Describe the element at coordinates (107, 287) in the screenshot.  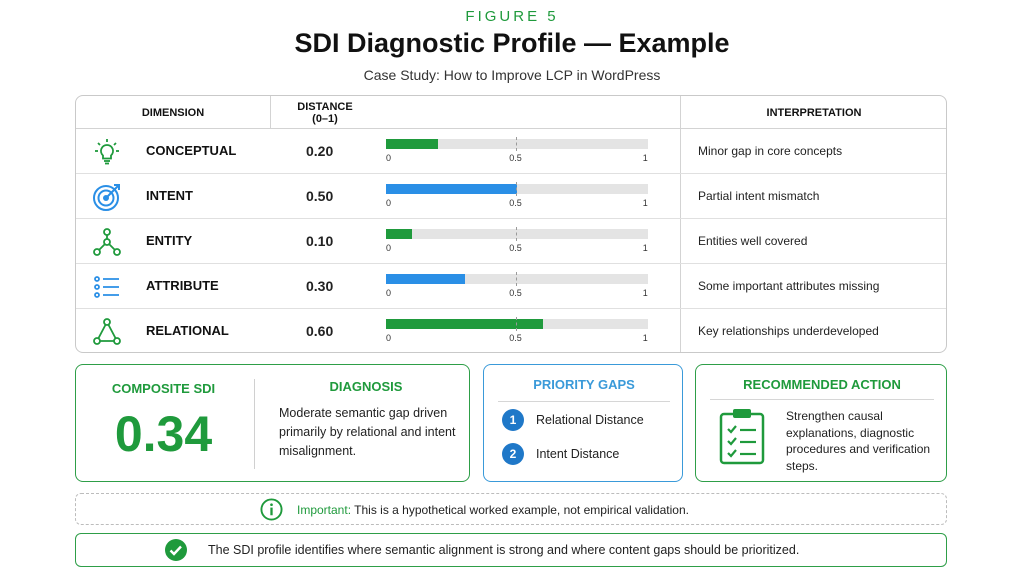
I see `list-icon` at that location.